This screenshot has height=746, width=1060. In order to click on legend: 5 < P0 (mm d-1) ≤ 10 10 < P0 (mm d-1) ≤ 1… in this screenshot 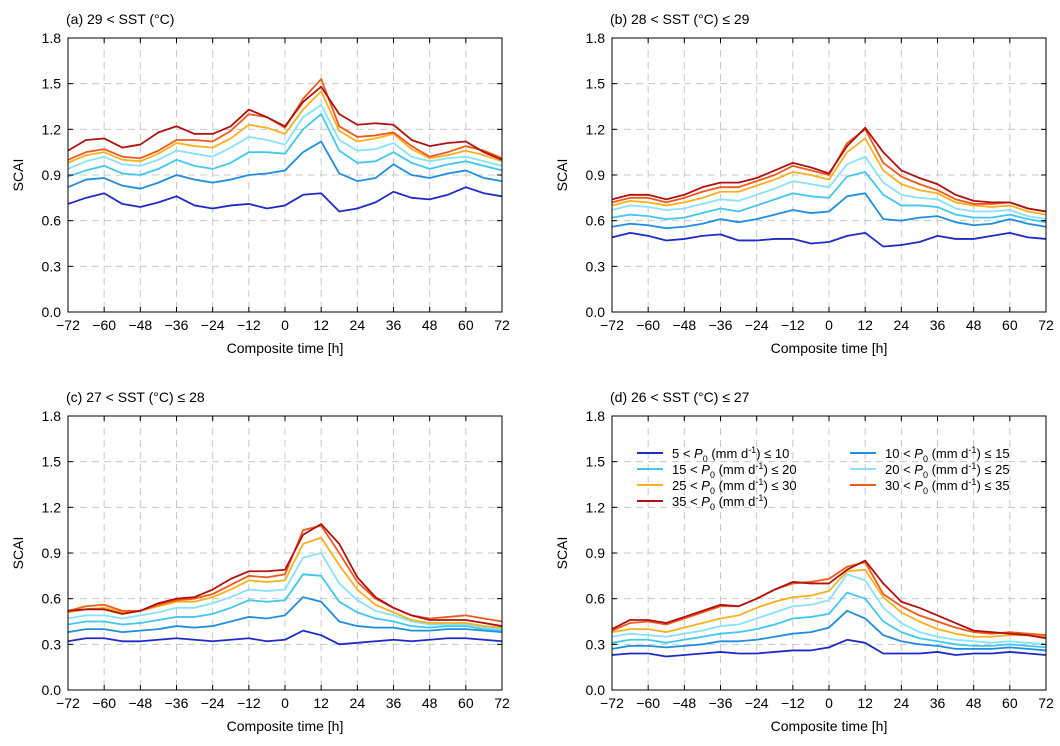, I will do `click(823, 478)`.